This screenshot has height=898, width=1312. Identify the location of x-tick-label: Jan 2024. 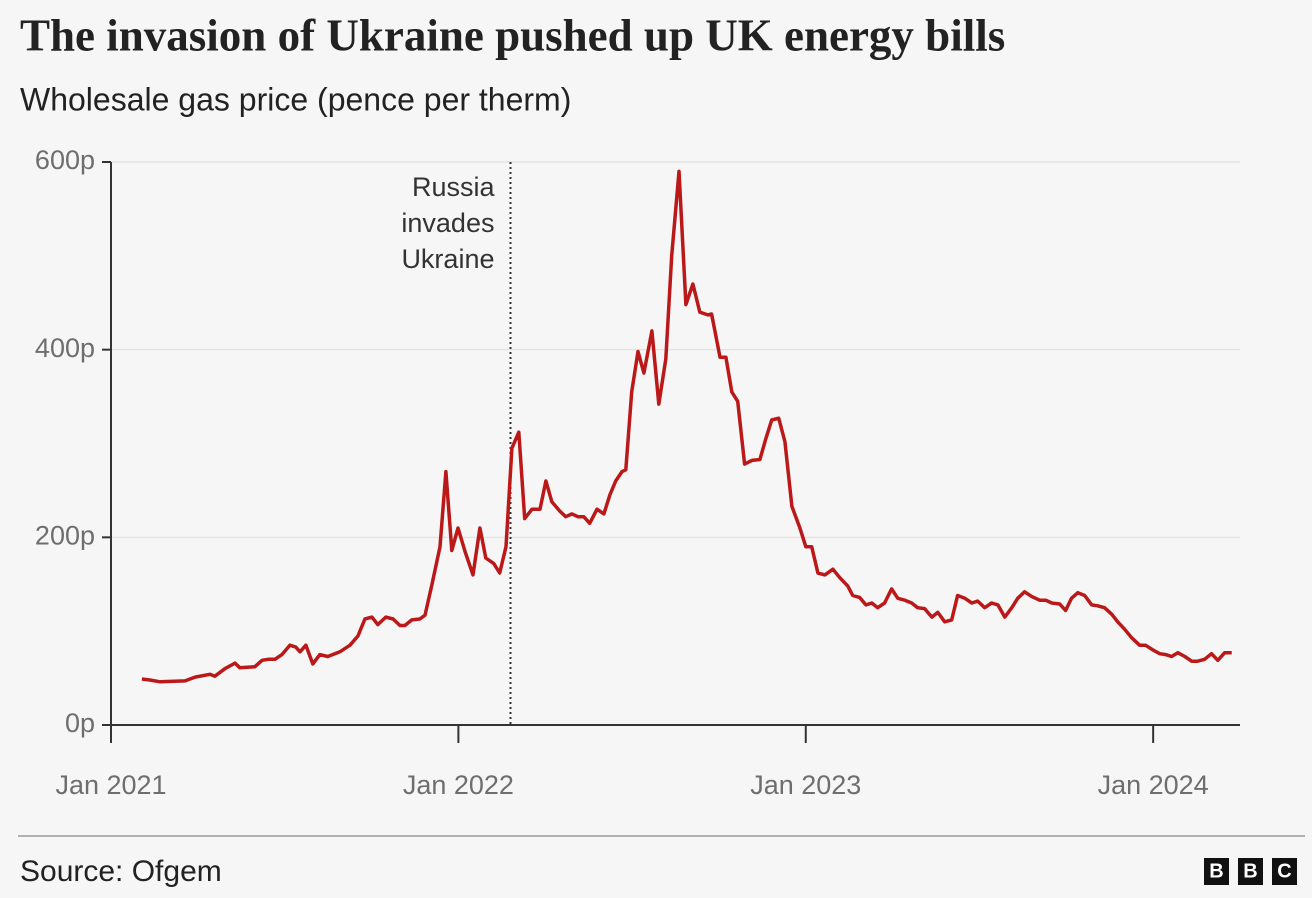
(1153, 785).